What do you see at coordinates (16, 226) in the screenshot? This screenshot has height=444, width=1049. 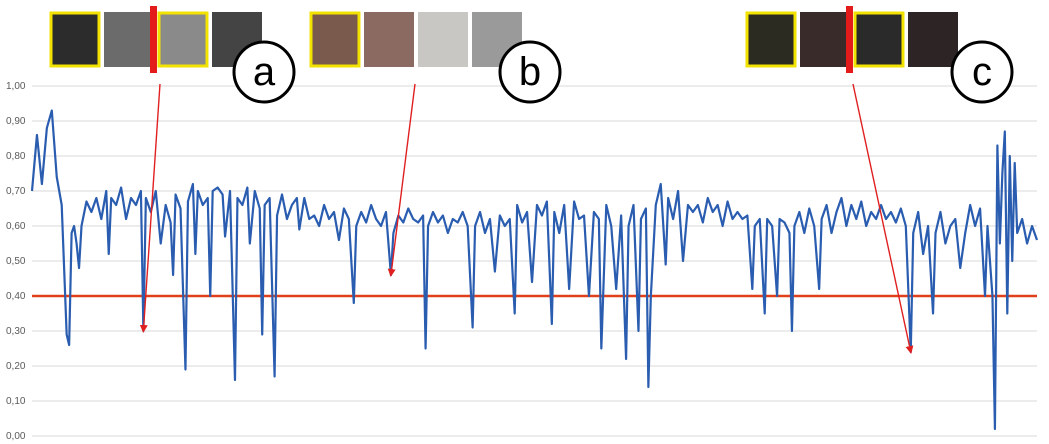 I see `y-tick-label: 0,60` at bounding box center [16, 226].